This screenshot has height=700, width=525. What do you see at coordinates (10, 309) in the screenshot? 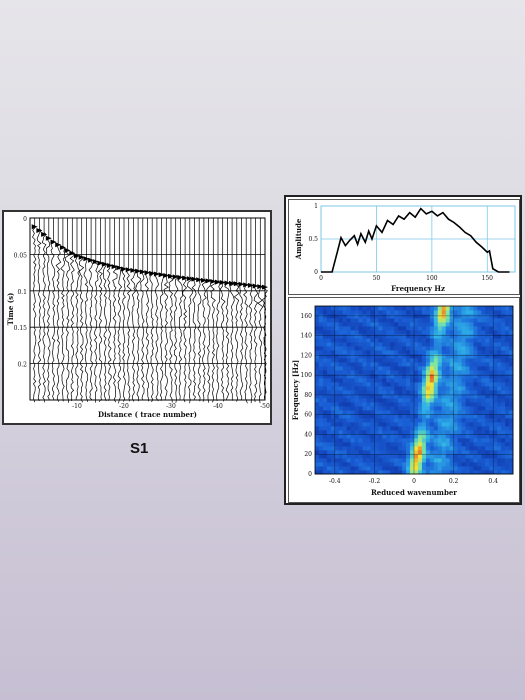
I see `y-axis-label: Time (s)` at bounding box center [10, 309].